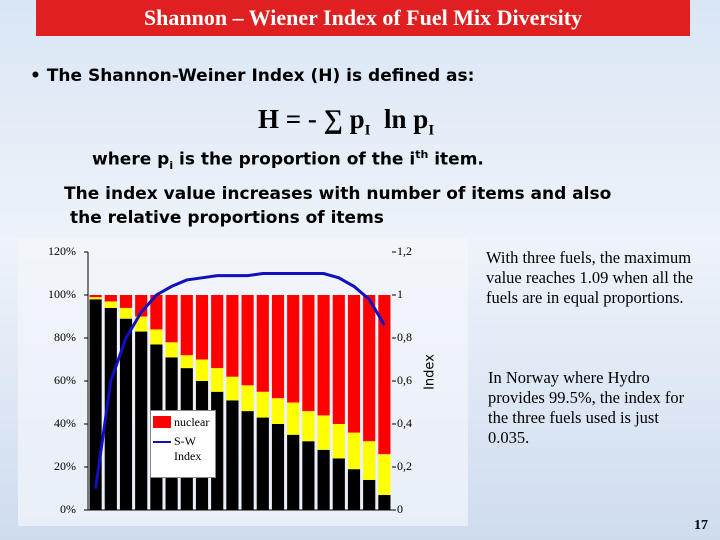  I want to click on y2-tick-label: 1, so click(400, 294).